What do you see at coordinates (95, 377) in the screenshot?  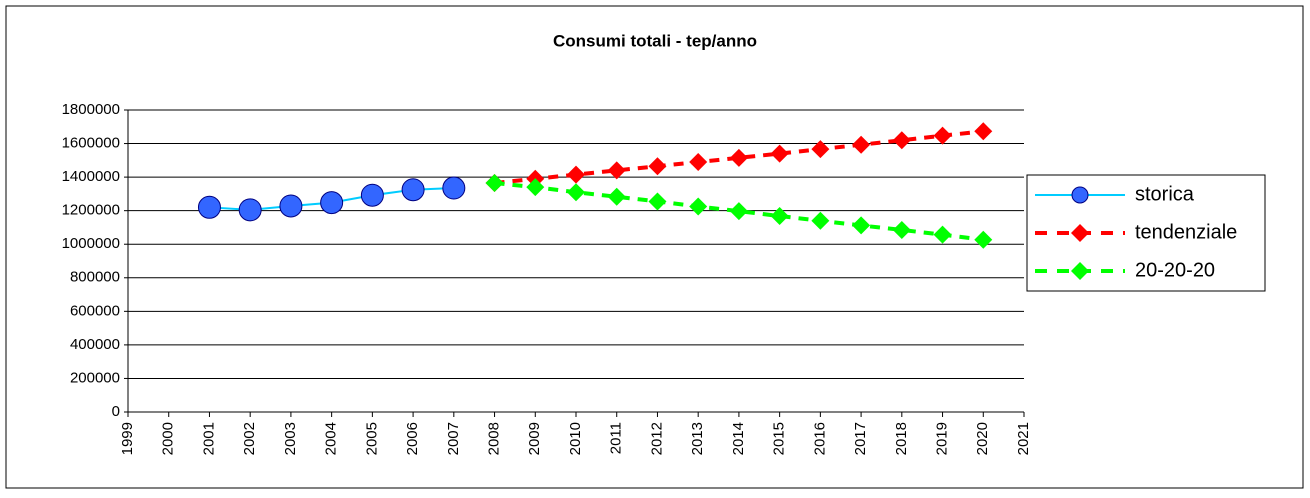 I see `y-tick-label: 200000` at bounding box center [95, 377].